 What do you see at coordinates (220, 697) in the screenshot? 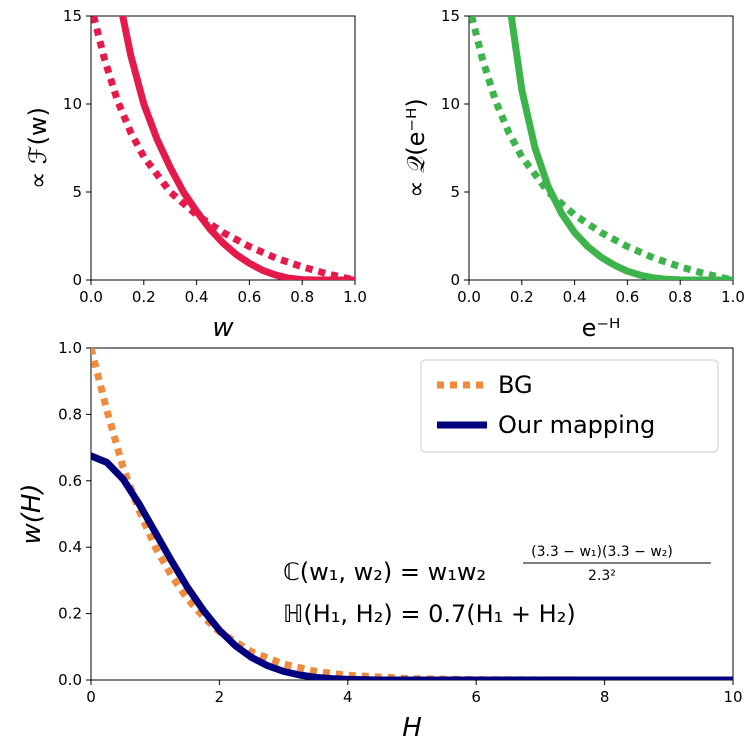
I see `x-tick-label: 2` at bounding box center [220, 697].